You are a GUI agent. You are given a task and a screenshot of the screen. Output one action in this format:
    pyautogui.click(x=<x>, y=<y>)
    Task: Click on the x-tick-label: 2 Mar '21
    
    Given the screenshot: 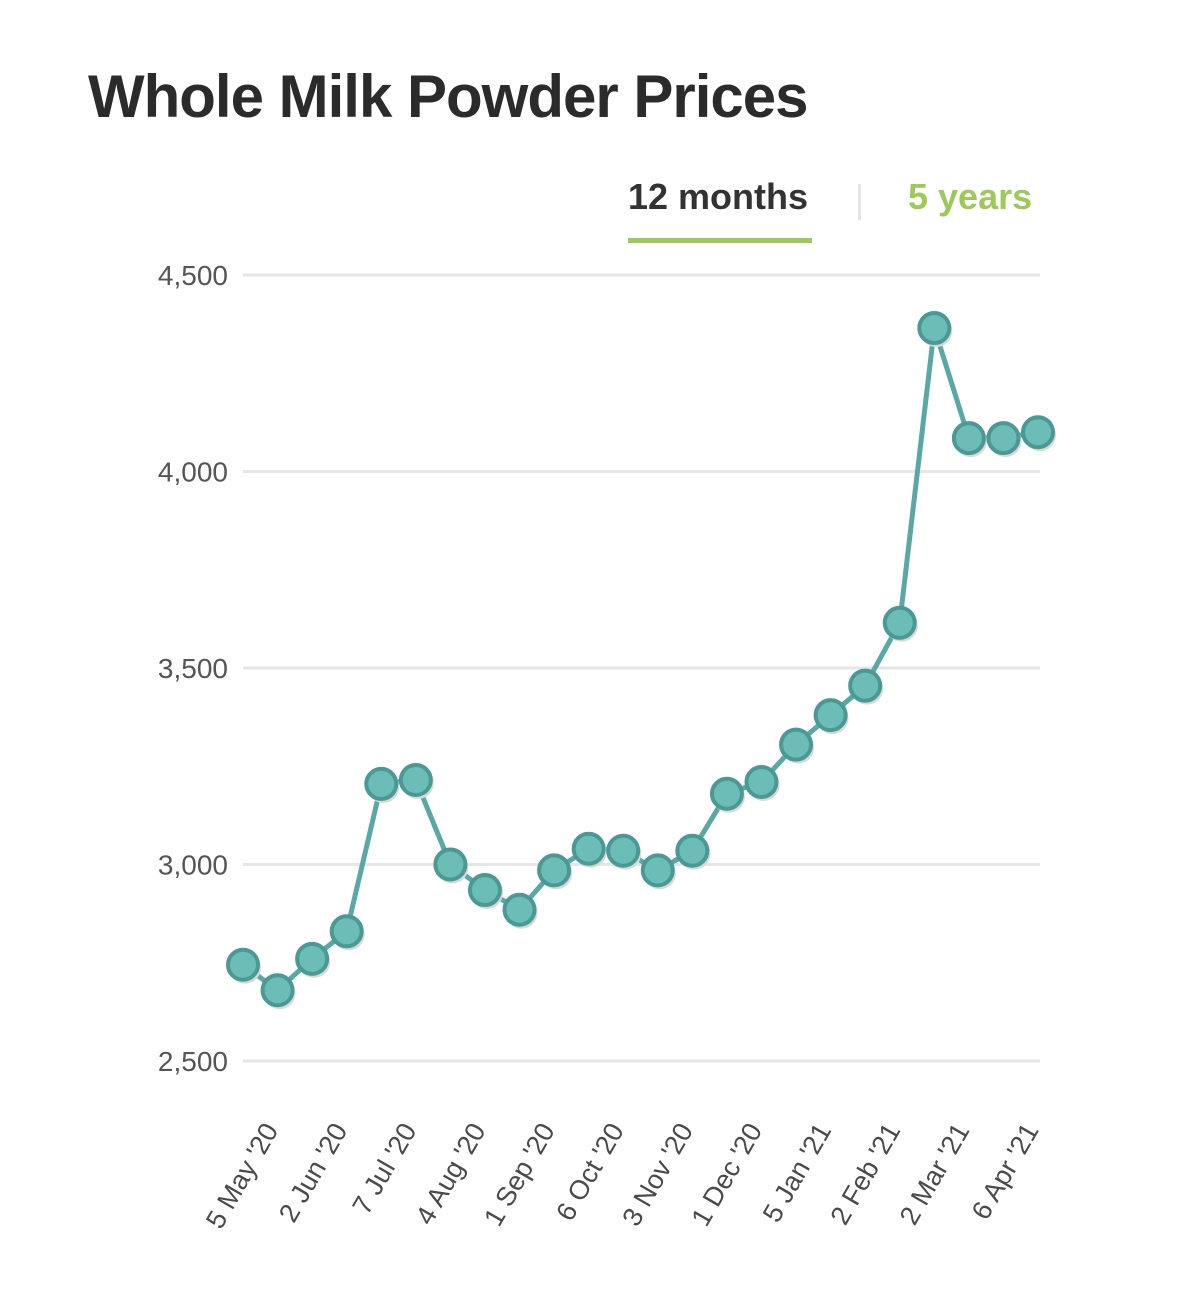 What is the action you would take?
    pyautogui.click(x=935, y=1174)
    